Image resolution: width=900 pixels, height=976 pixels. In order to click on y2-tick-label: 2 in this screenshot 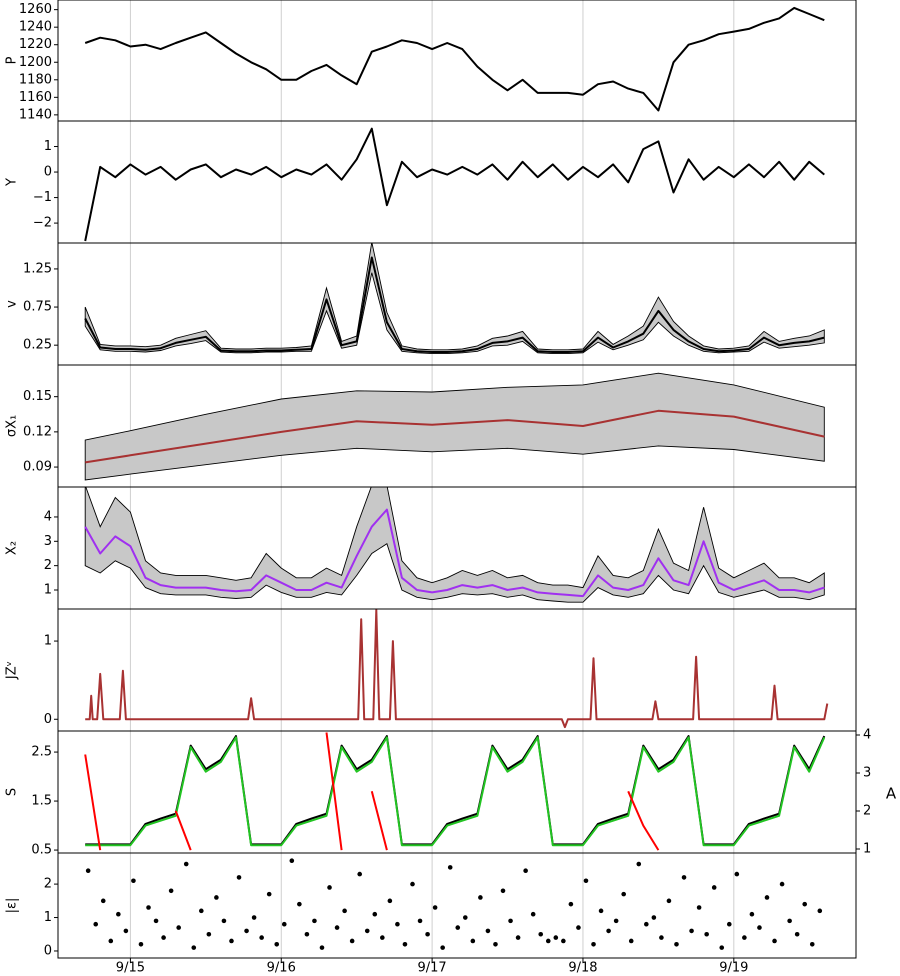, I will do `click(867, 811)`.